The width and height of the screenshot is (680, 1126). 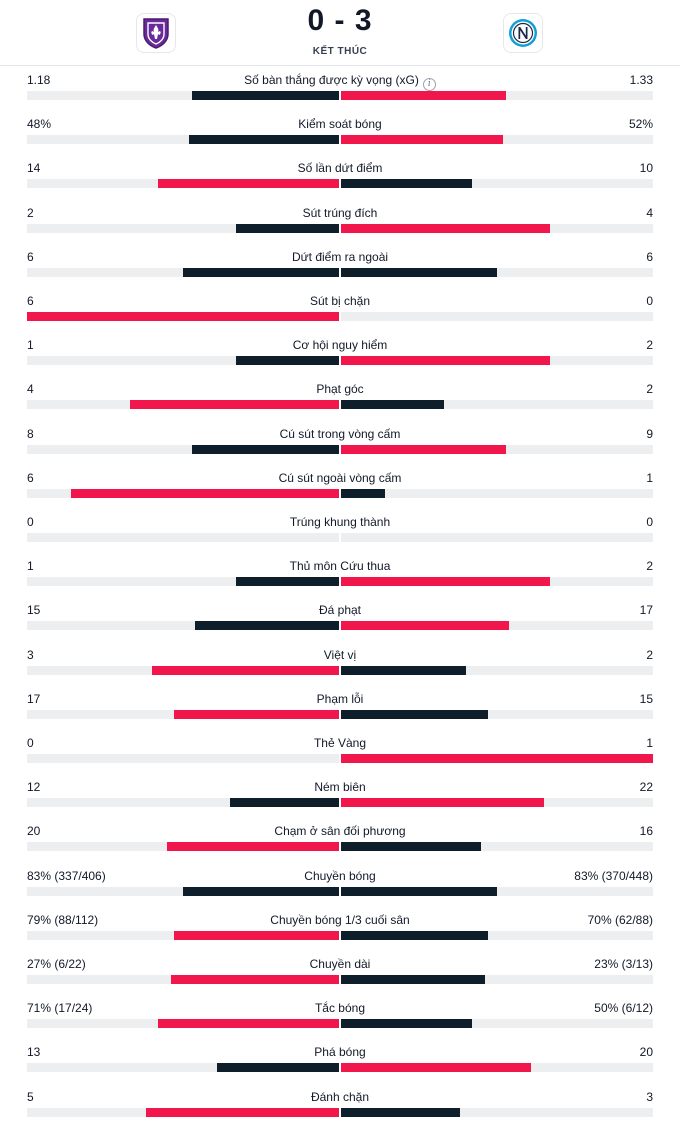 I want to click on away-stat-value: 2, so click(x=649, y=654).